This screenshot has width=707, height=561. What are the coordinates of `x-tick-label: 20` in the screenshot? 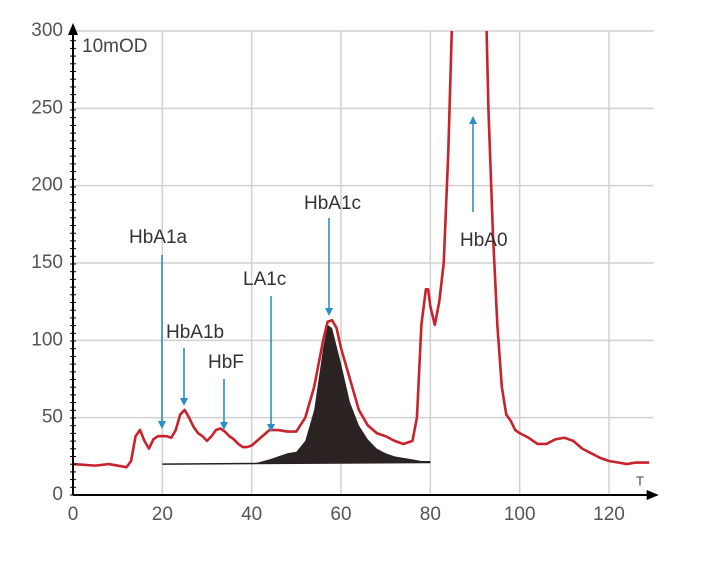 It's located at (162, 514).